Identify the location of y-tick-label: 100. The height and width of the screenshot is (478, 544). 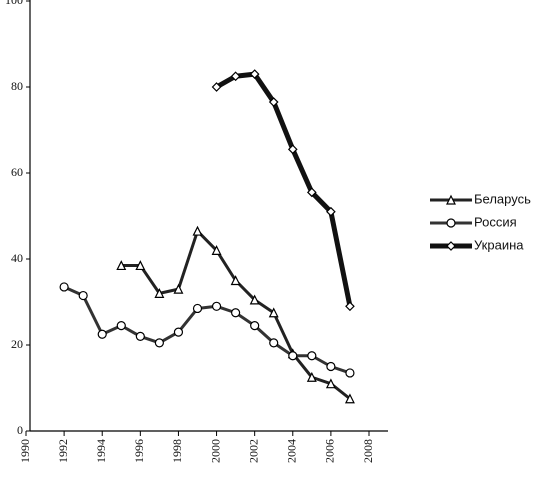
(14, 3).